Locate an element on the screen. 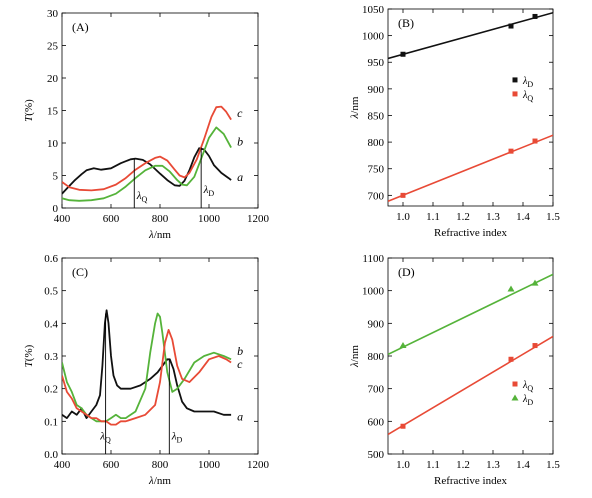 The height and width of the screenshot is (498, 592). y-tick-label: 5 is located at coordinates (56, 177).